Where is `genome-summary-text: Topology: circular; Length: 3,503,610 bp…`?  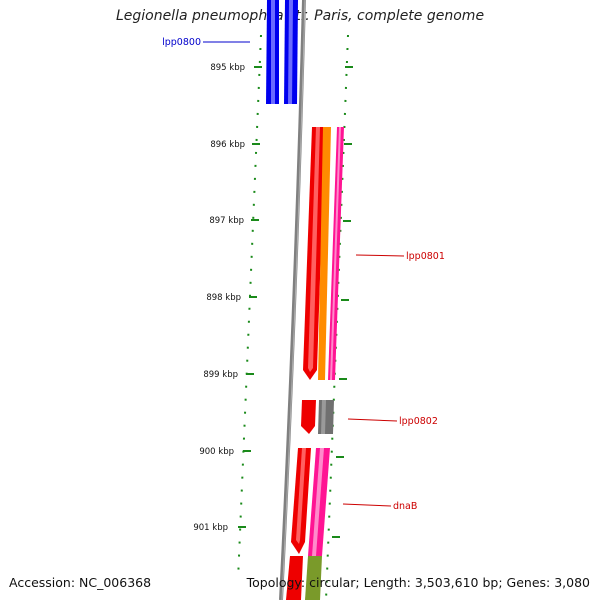
genome-summary-text: Topology: circular; Length: 3,503,610 bp… is located at coordinates (418, 582).